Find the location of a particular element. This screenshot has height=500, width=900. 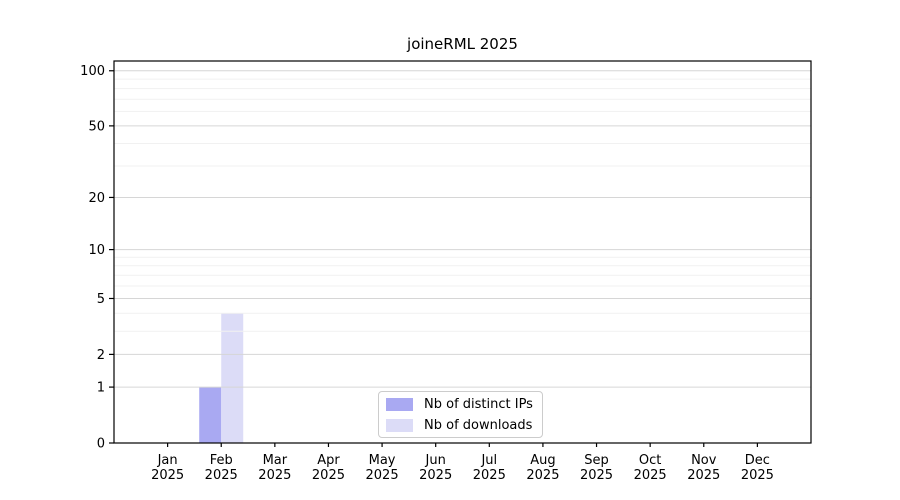

x-tick-label-month: Aug is located at coordinates (542, 460).